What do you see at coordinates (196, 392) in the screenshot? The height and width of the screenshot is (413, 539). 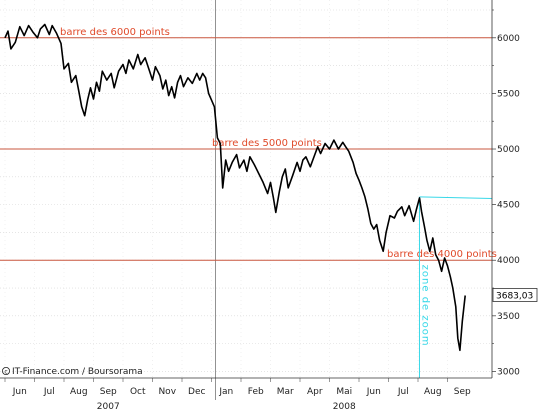 I see `x-tick-label: Dec` at bounding box center [196, 392].